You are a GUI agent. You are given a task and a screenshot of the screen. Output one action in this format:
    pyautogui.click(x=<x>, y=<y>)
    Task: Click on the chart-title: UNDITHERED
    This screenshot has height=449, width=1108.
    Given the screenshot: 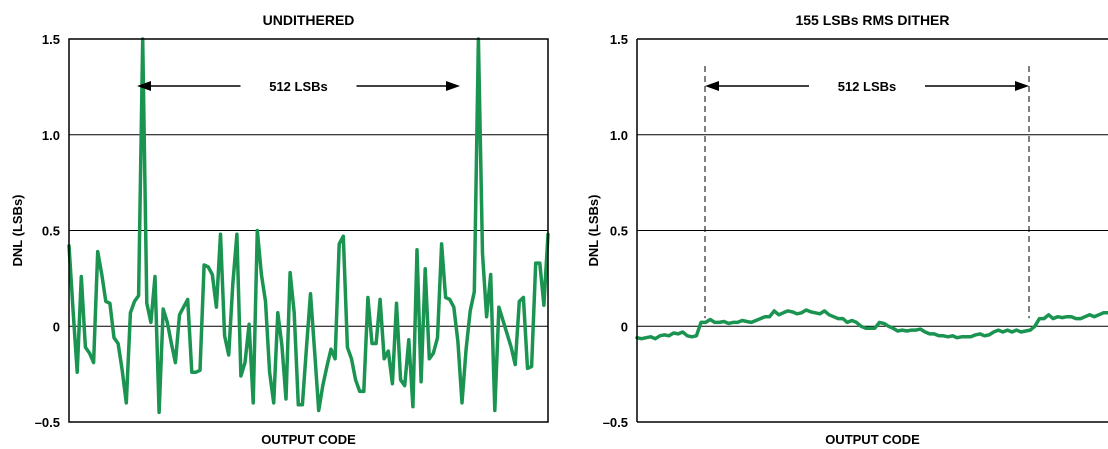 What is the action you would take?
    pyautogui.click(x=309, y=20)
    